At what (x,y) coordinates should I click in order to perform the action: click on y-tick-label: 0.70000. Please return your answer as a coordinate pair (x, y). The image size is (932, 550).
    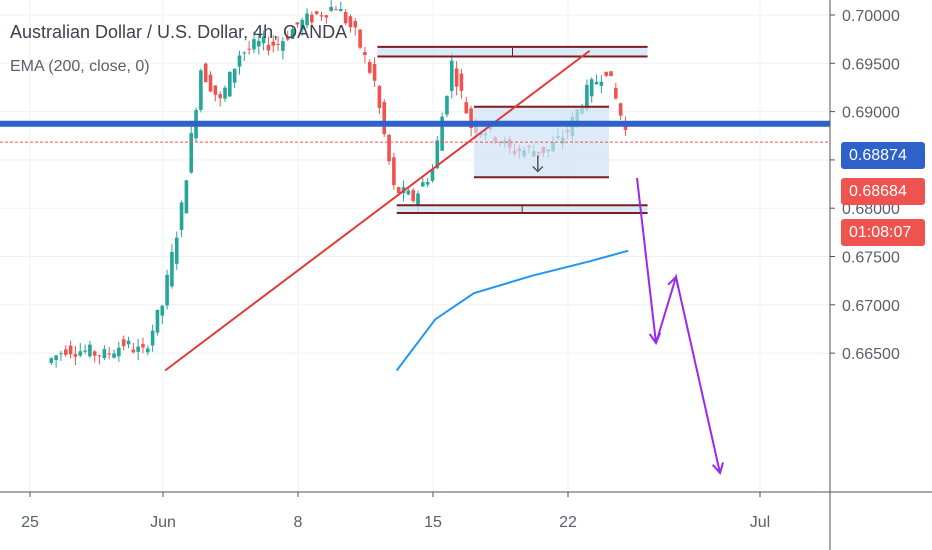
    Looking at the image, I should click on (871, 16).